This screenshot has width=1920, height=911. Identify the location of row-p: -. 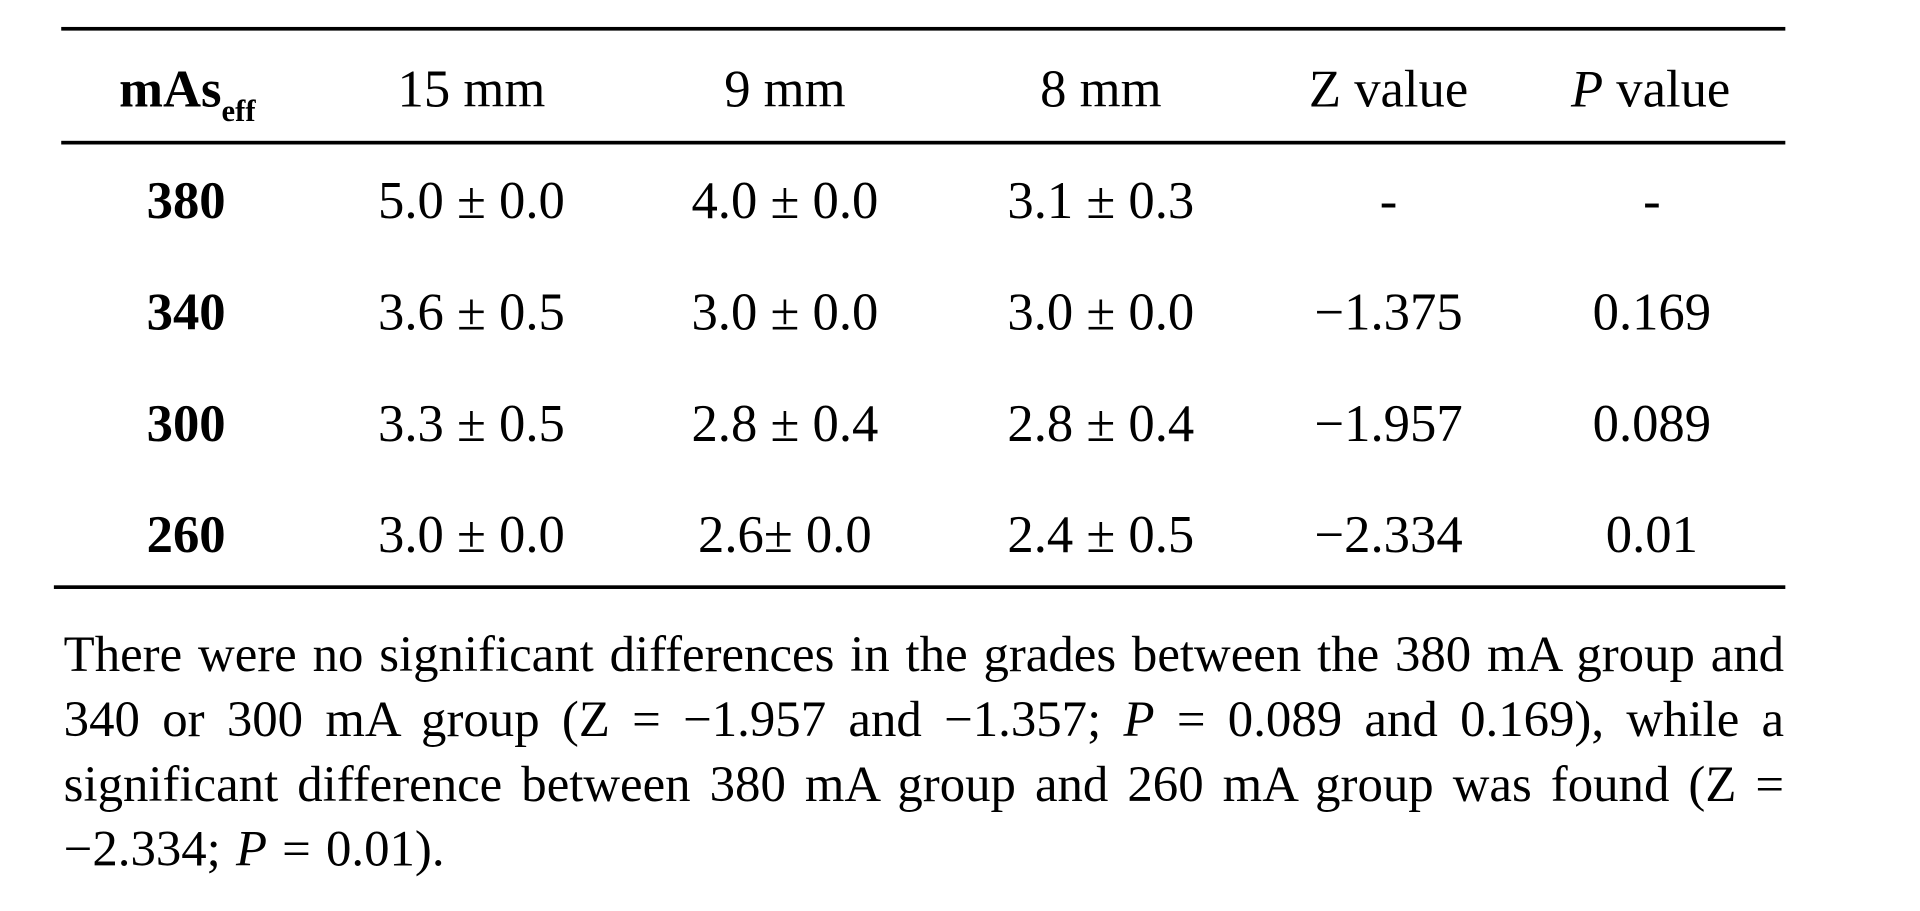
(1652, 201).